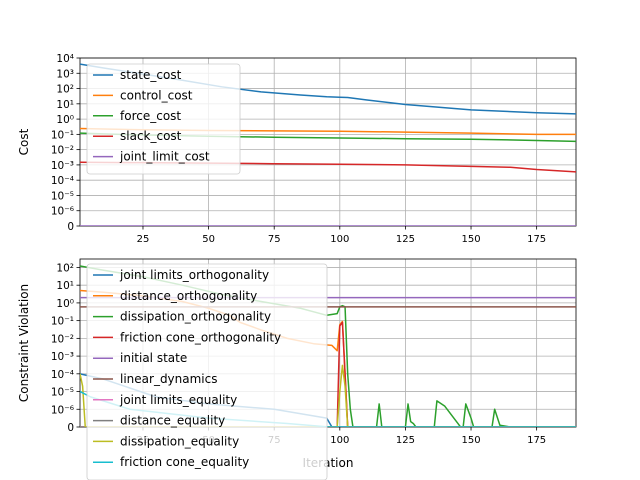 This screenshot has width=640, height=480. I want to click on legend-label: joint limits_equality, so click(178, 400).